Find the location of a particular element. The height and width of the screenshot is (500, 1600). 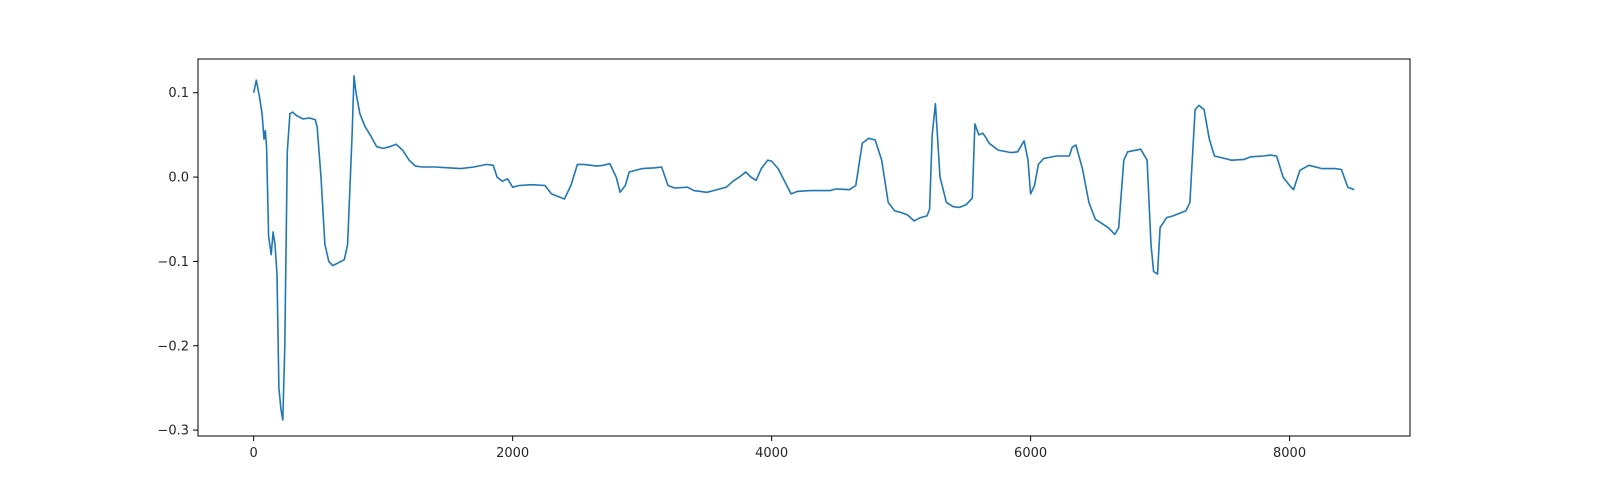

x-tick-label: 2000 is located at coordinates (512, 453).